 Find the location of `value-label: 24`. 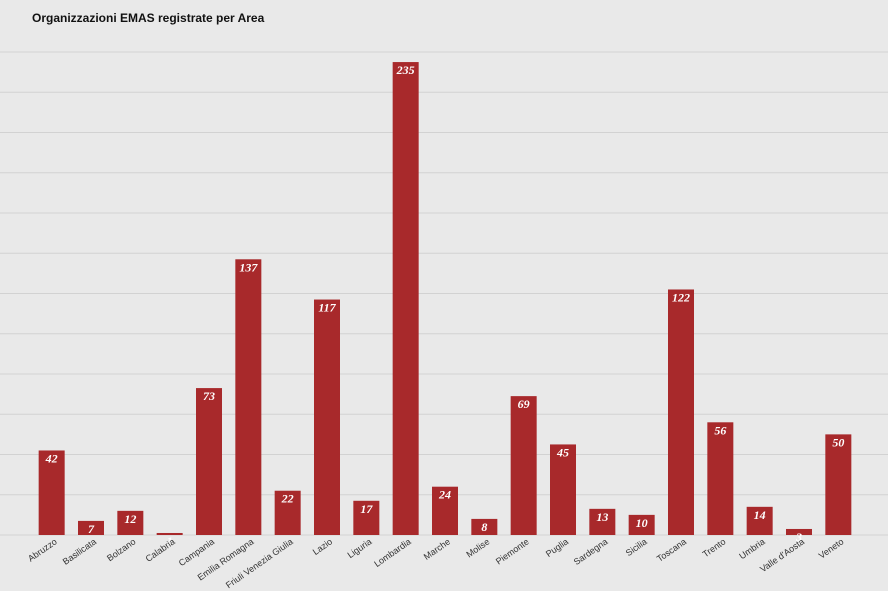

value-label: 24 is located at coordinates (444, 495).